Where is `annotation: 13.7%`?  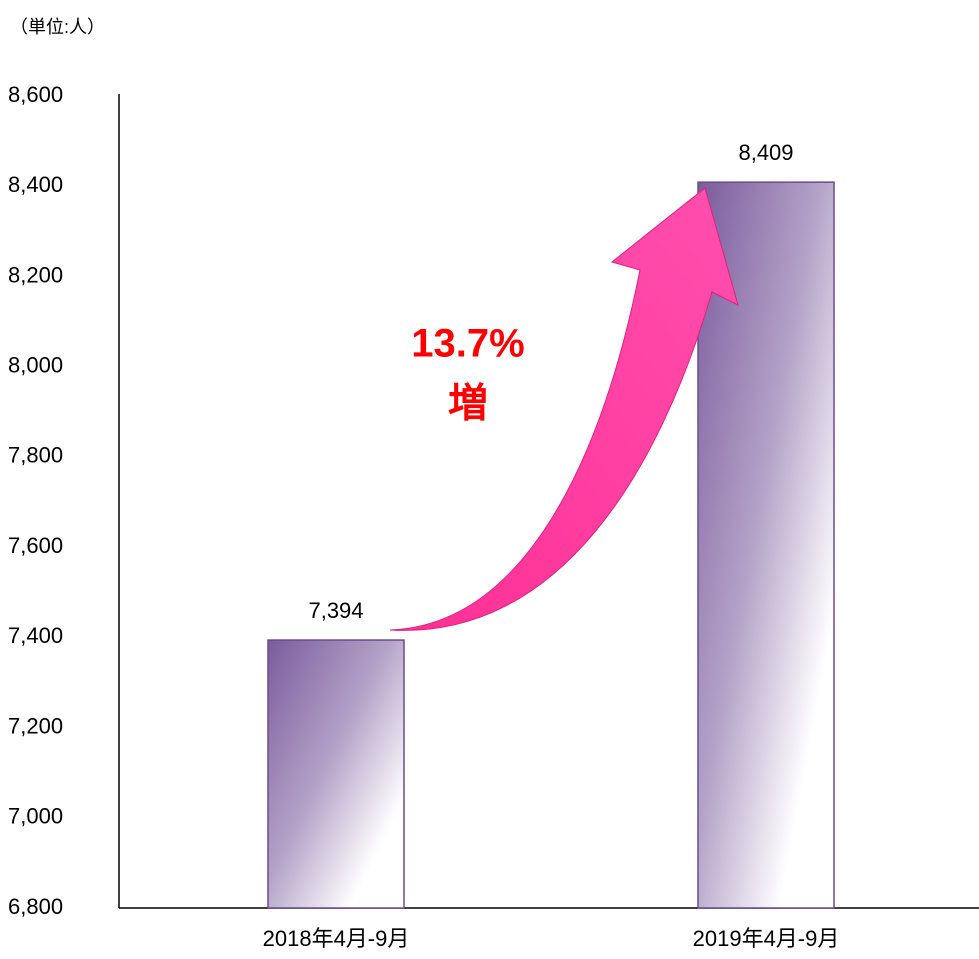 annotation: 13.7% is located at coordinates (467, 344).